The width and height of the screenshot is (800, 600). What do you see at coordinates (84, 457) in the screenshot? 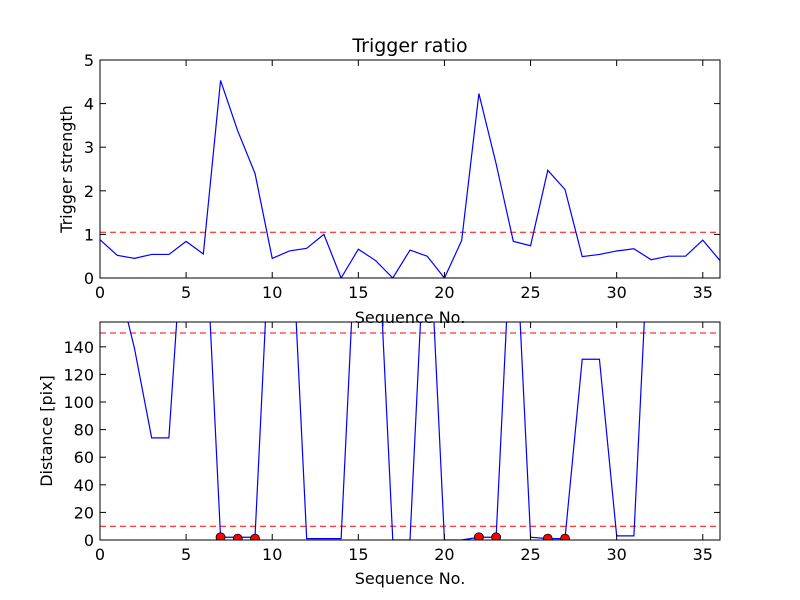
I see `bottom-y-tick-label: 60` at bounding box center [84, 457].